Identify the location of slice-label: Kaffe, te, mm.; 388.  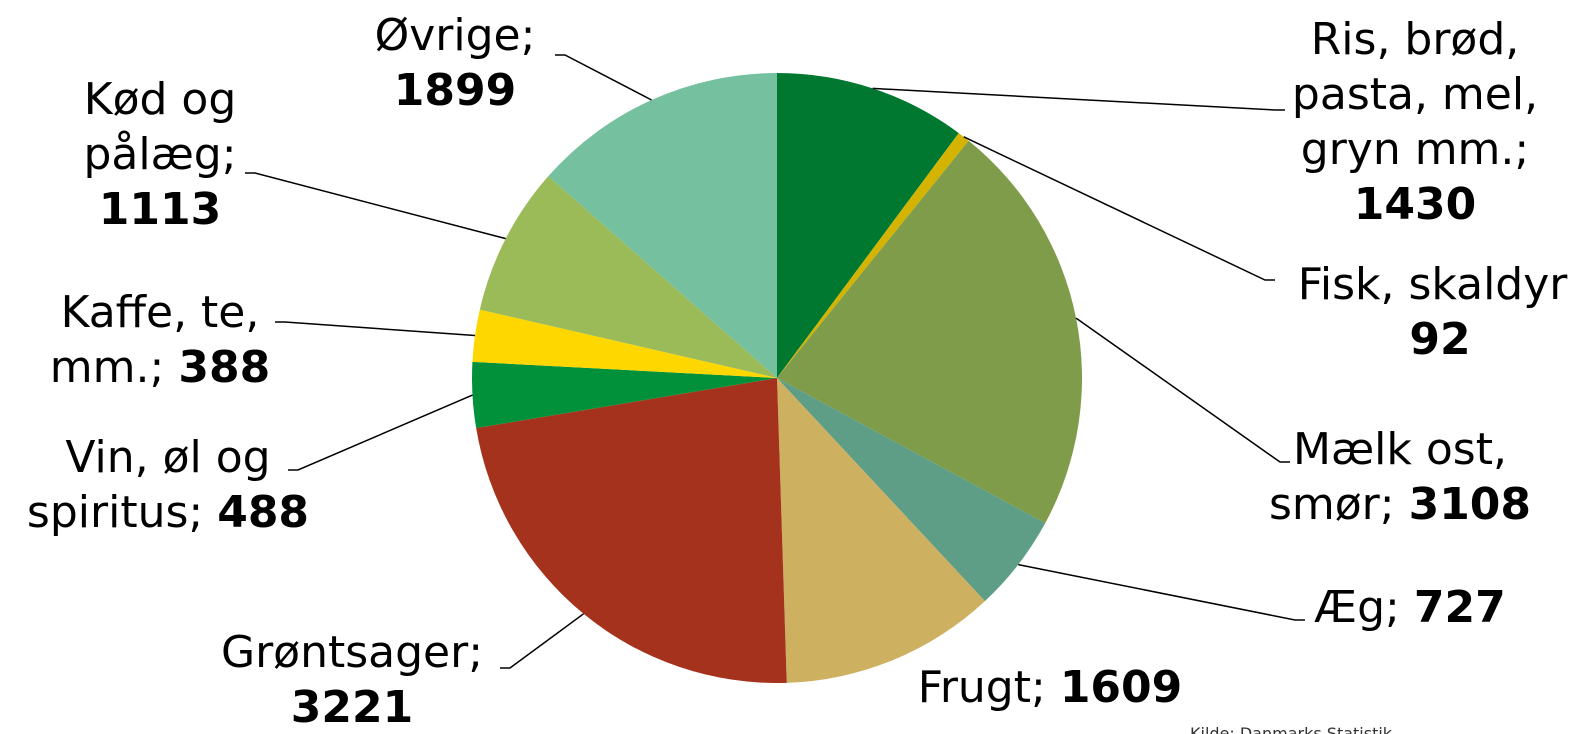
(160, 340).